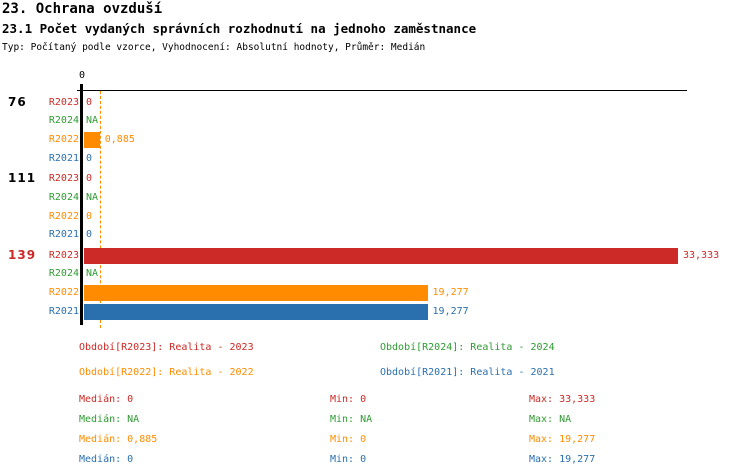  What do you see at coordinates (348, 399) in the screenshot?
I see `stat-min-r2023: Min: 0` at bounding box center [348, 399].